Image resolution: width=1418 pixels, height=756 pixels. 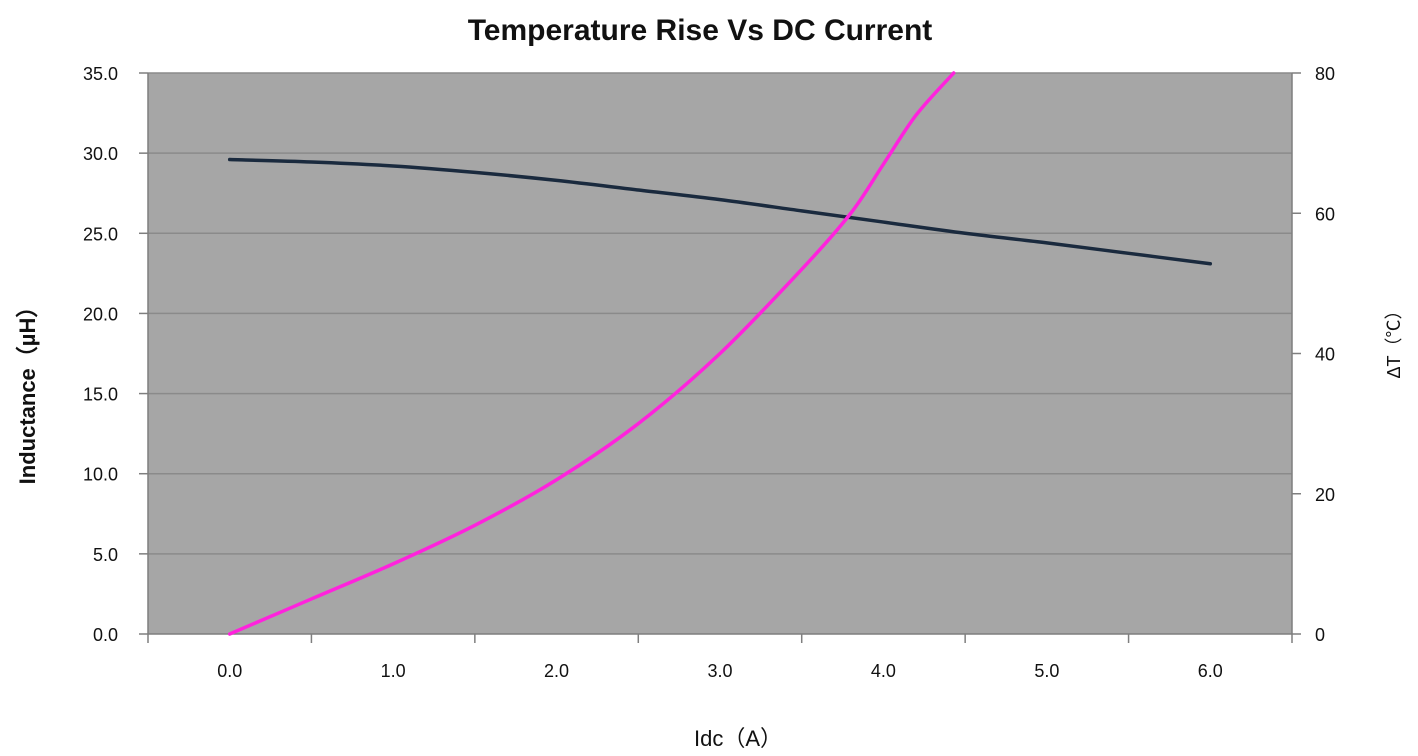 What do you see at coordinates (720, 211) in the screenshot?
I see `inductance-series-line` at bounding box center [720, 211].